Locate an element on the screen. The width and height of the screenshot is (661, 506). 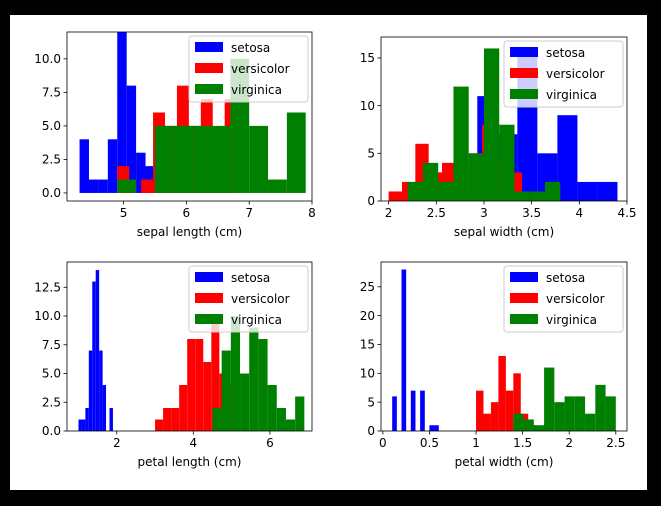
x-tick-label: 4.5 is located at coordinates (626, 213).